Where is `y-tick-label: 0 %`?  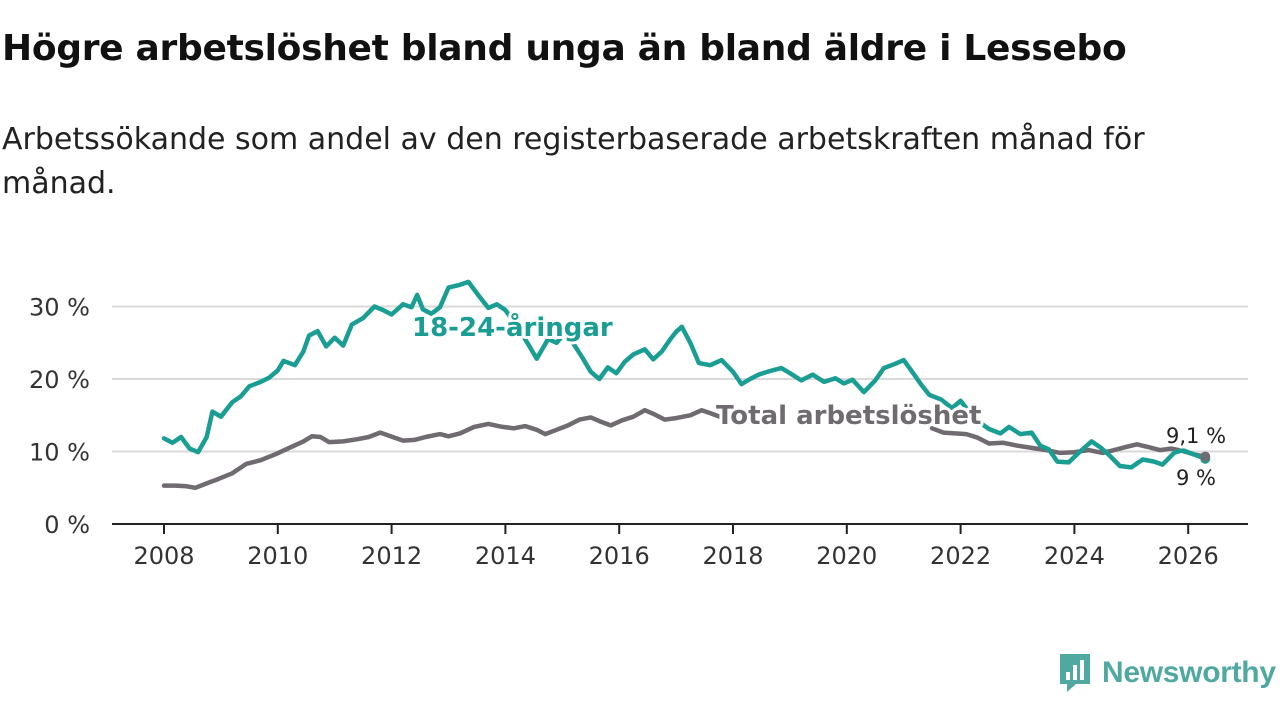 y-tick-label: 0 % is located at coordinates (67, 525).